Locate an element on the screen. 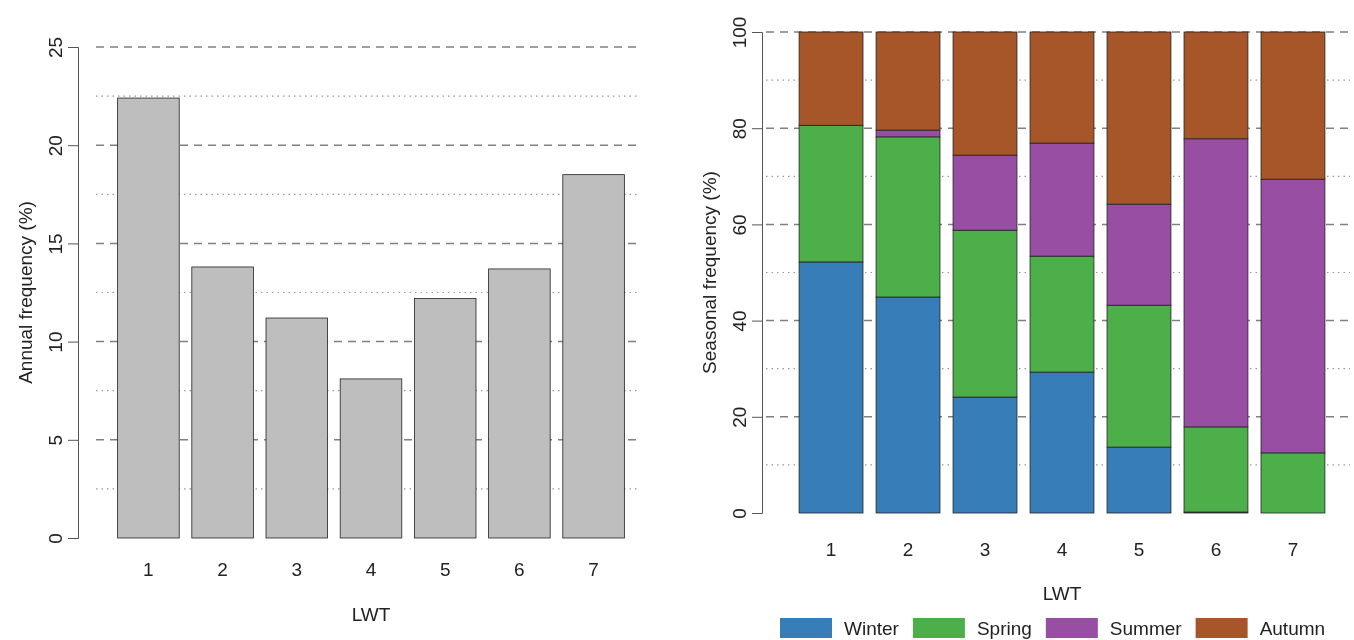  y-tick-label: 5 is located at coordinates (55, 440).